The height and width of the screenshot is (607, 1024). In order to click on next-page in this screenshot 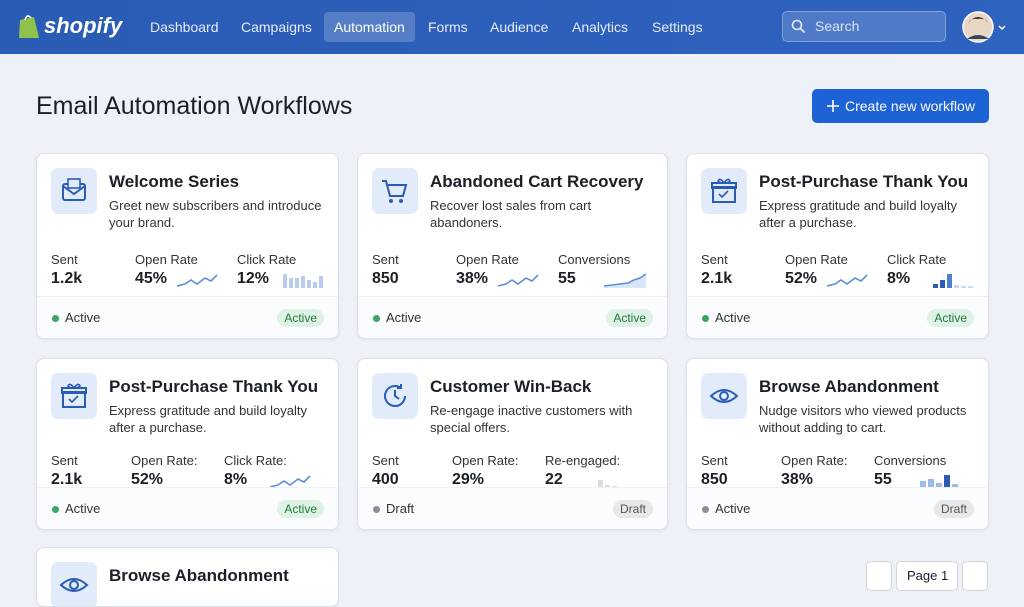, I will do `click(975, 576)`.